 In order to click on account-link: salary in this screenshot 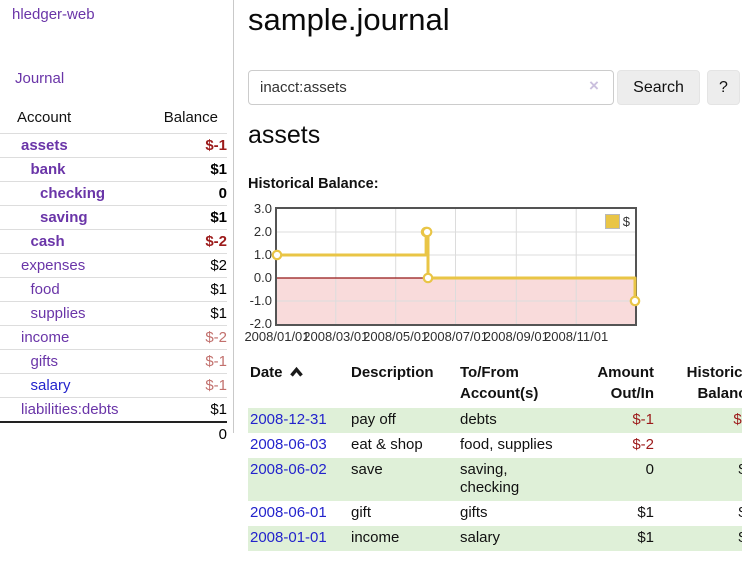, I will do `click(50, 385)`.